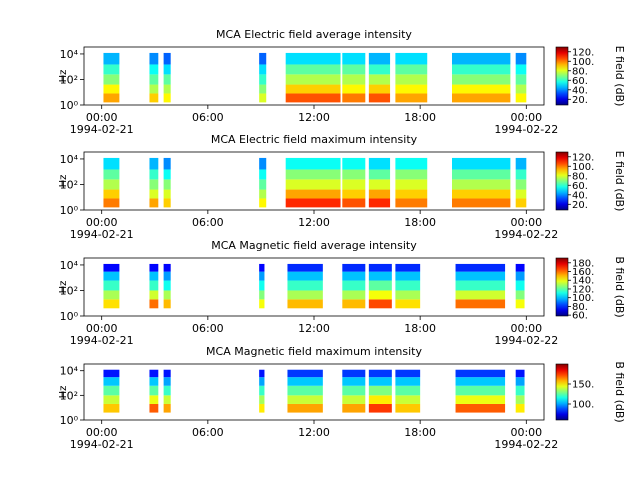  What do you see at coordinates (526, 228) in the screenshot?
I see `x-tick-label: 00:00 1994-02-22` at bounding box center [526, 228].